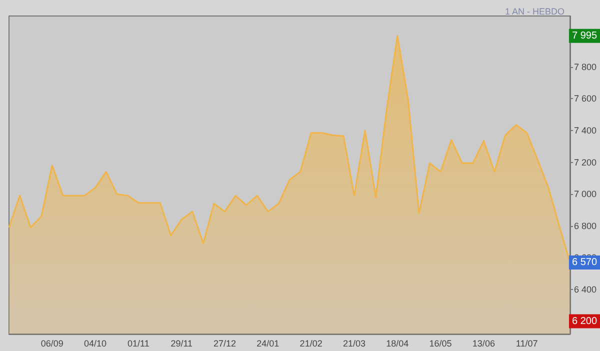  Describe the element at coordinates (139, 343) in the screenshot. I see `x-tick-label: 01/11` at that location.